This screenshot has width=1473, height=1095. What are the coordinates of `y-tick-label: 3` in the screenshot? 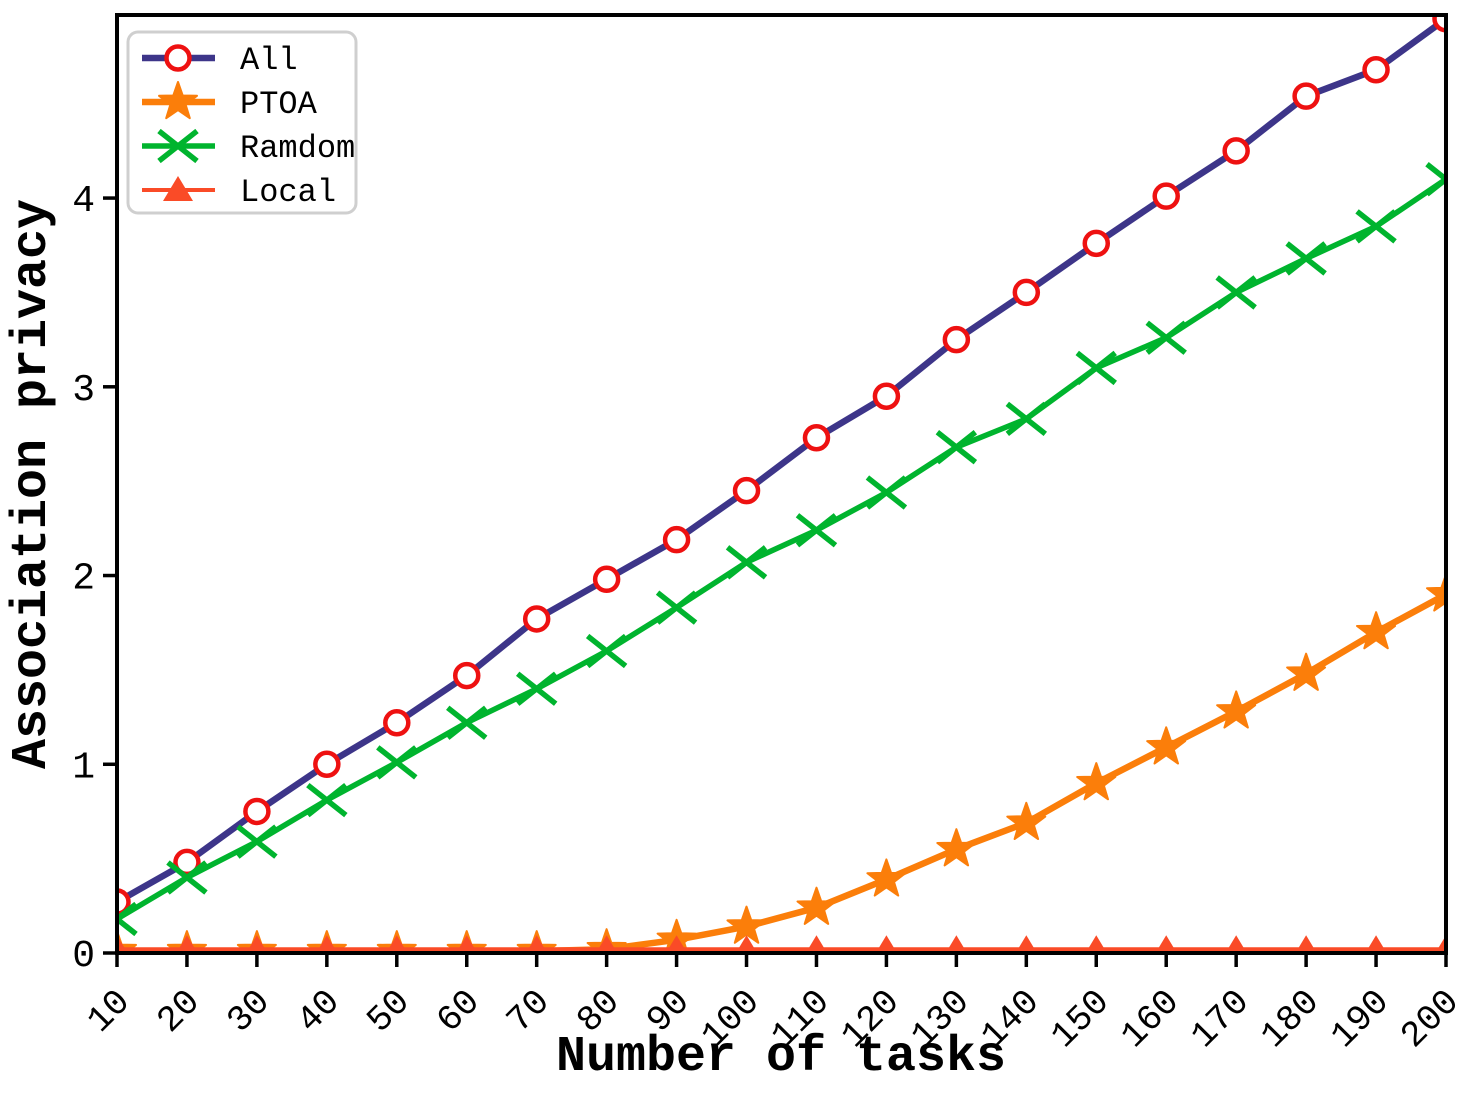 It's located at (83, 390).